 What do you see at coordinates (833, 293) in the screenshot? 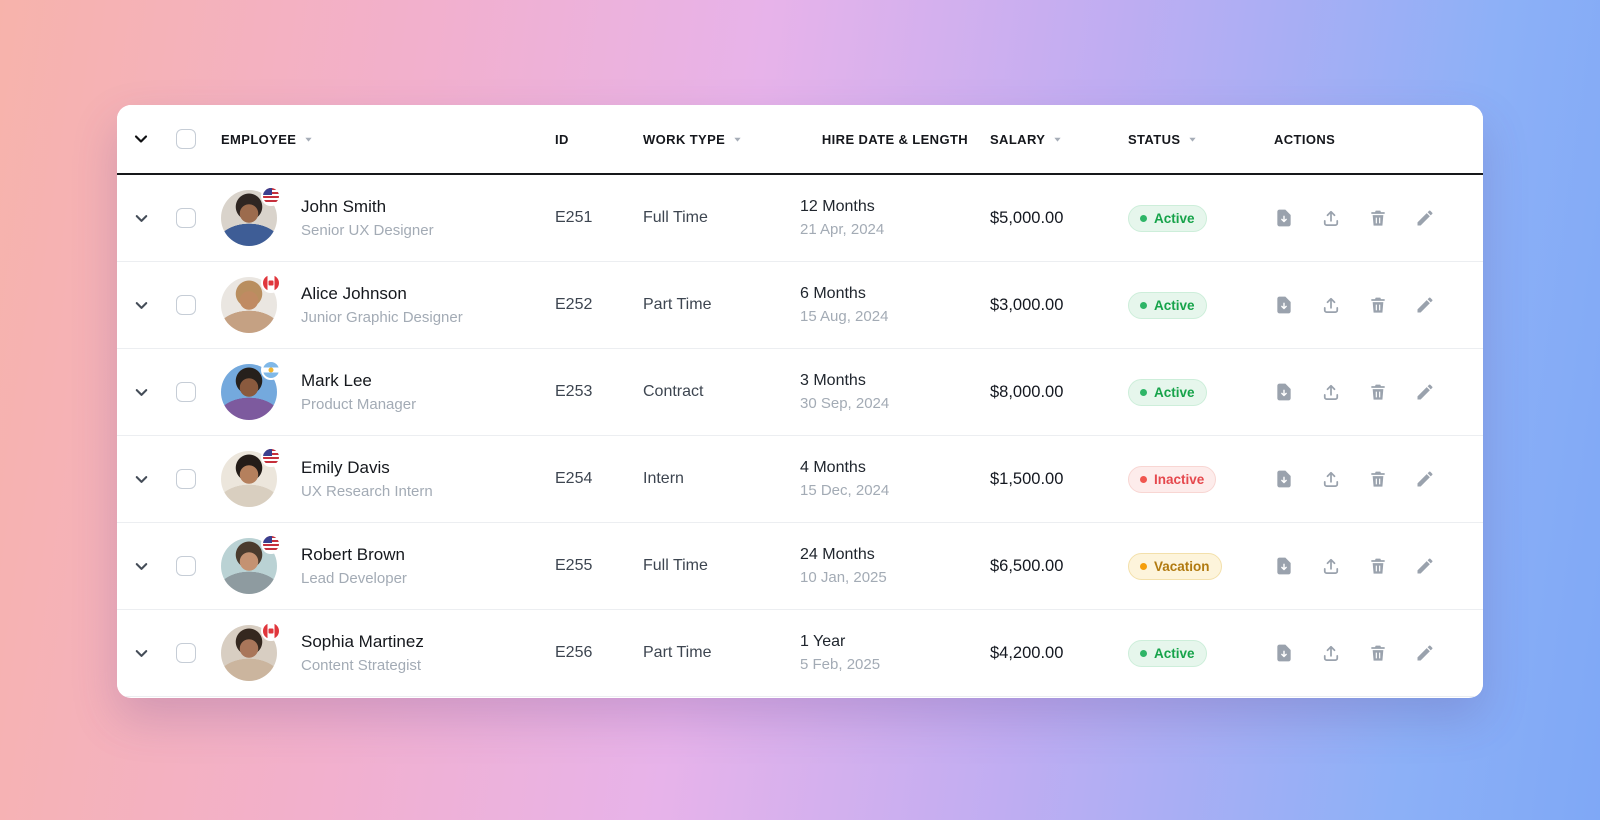
I see `hire-length: 6 Months` at bounding box center [833, 293].